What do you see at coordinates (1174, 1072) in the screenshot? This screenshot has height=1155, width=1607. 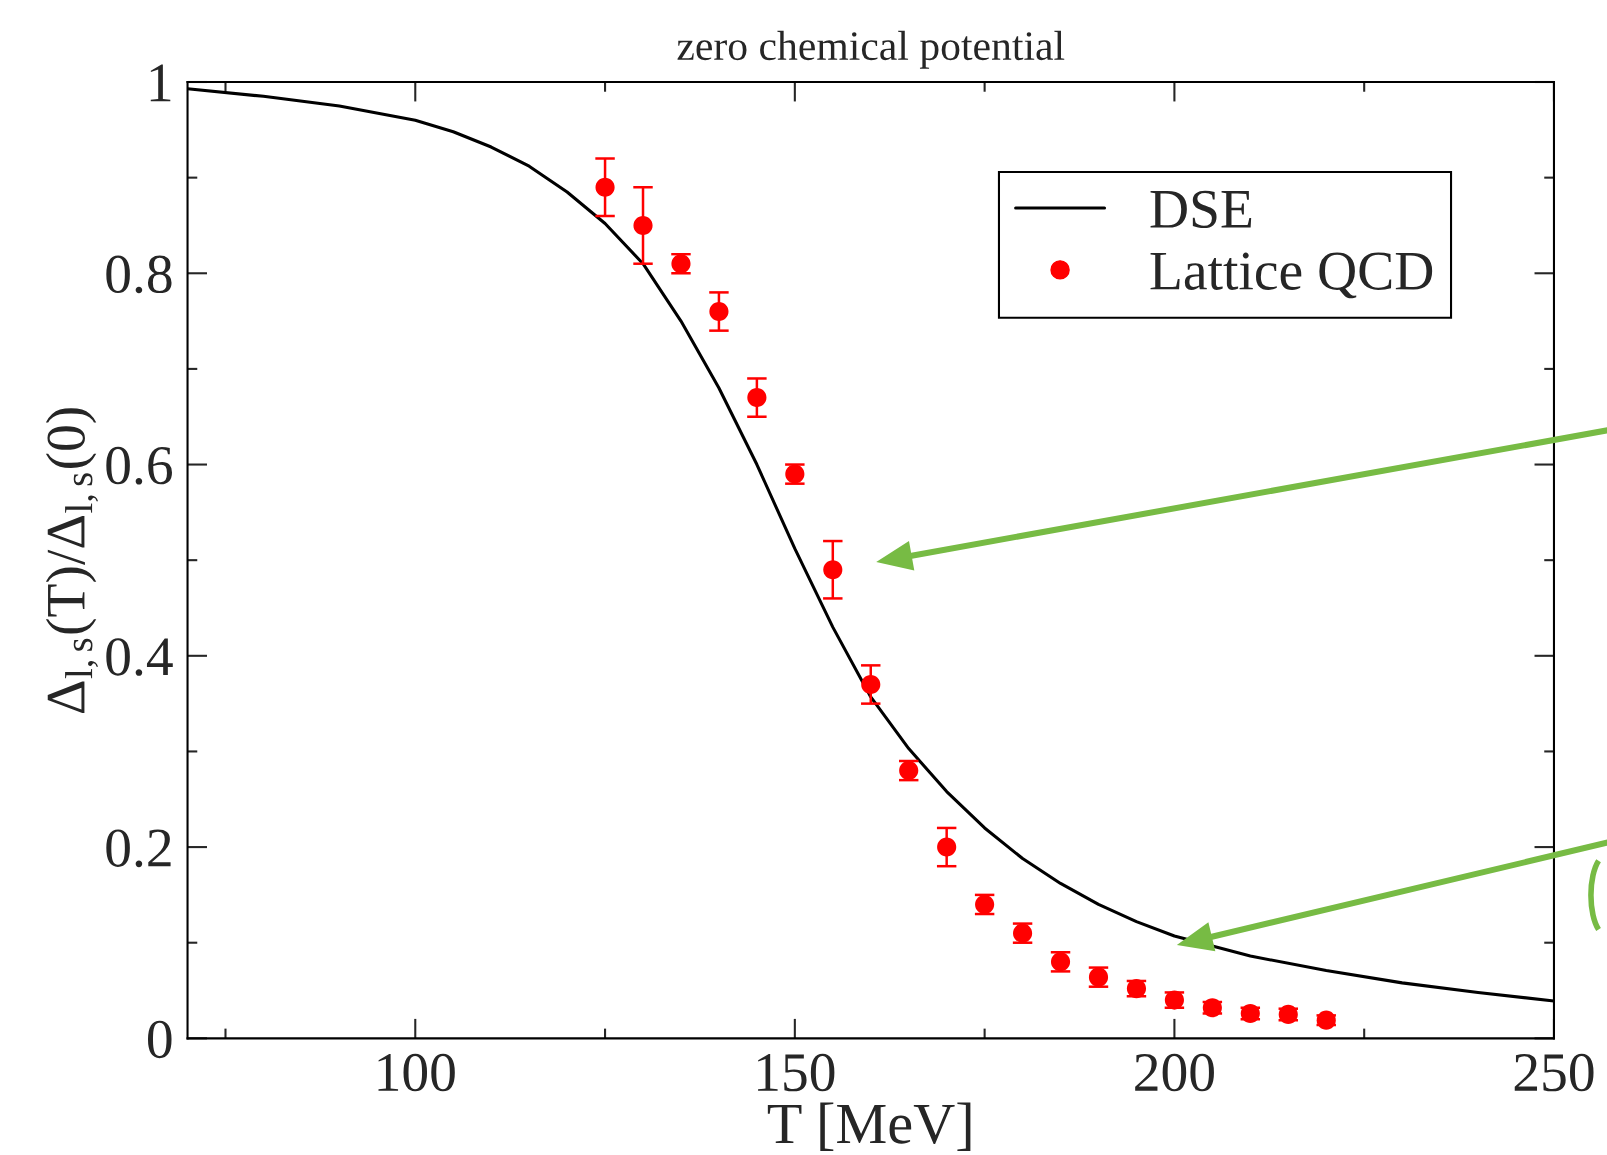 I see `x-tick-label: 200` at bounding box center [1174, 1072].